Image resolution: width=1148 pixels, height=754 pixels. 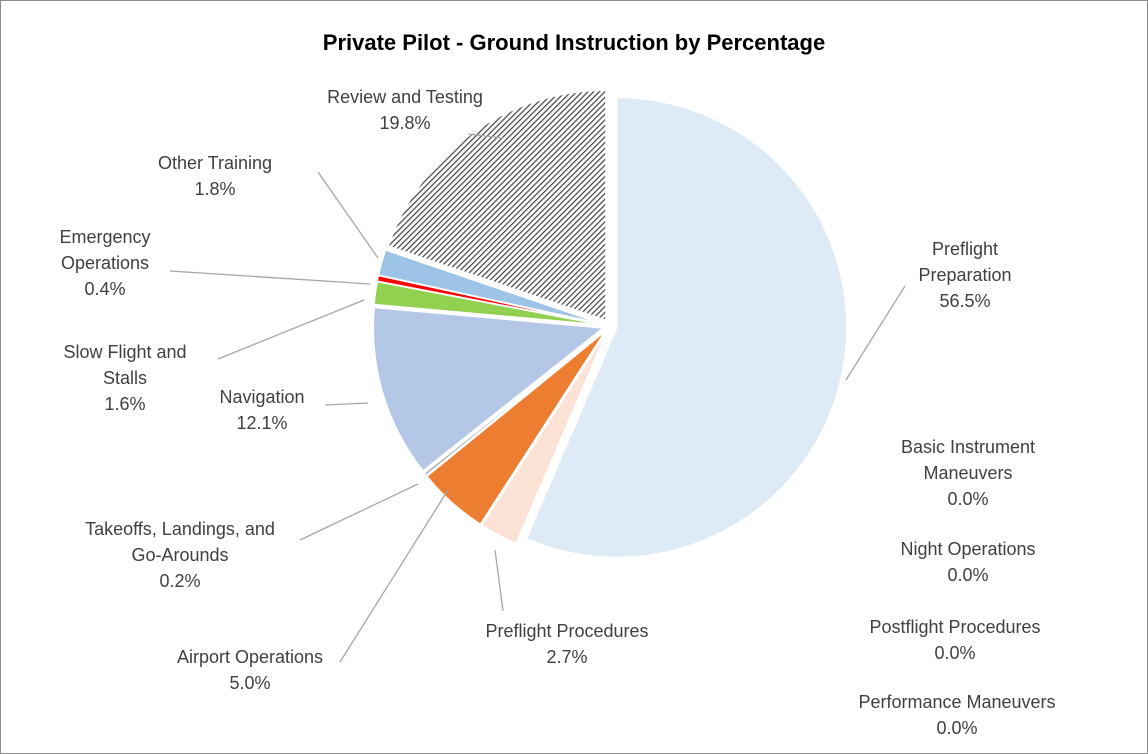 I want to click on category-label: Slow Flight and Stalls, so click(x=125, y=365).